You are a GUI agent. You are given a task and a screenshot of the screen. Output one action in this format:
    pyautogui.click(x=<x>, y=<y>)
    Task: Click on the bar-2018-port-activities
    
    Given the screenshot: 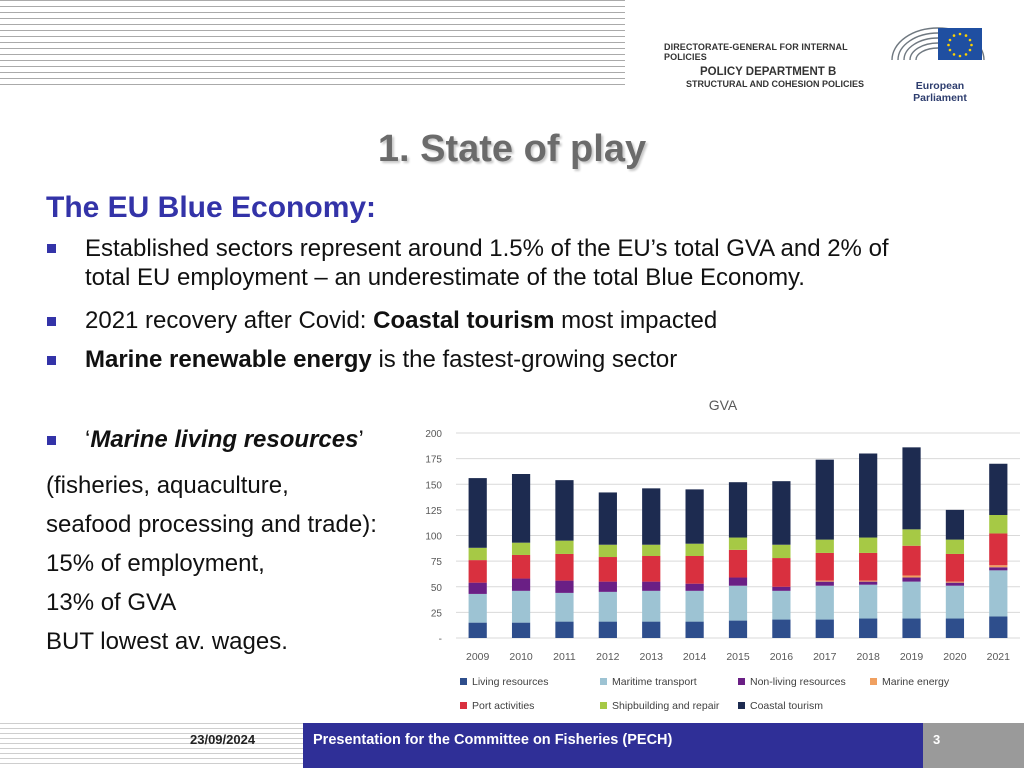 What is the action you would take?
    pyautogui.click(x=868, y=566)
    